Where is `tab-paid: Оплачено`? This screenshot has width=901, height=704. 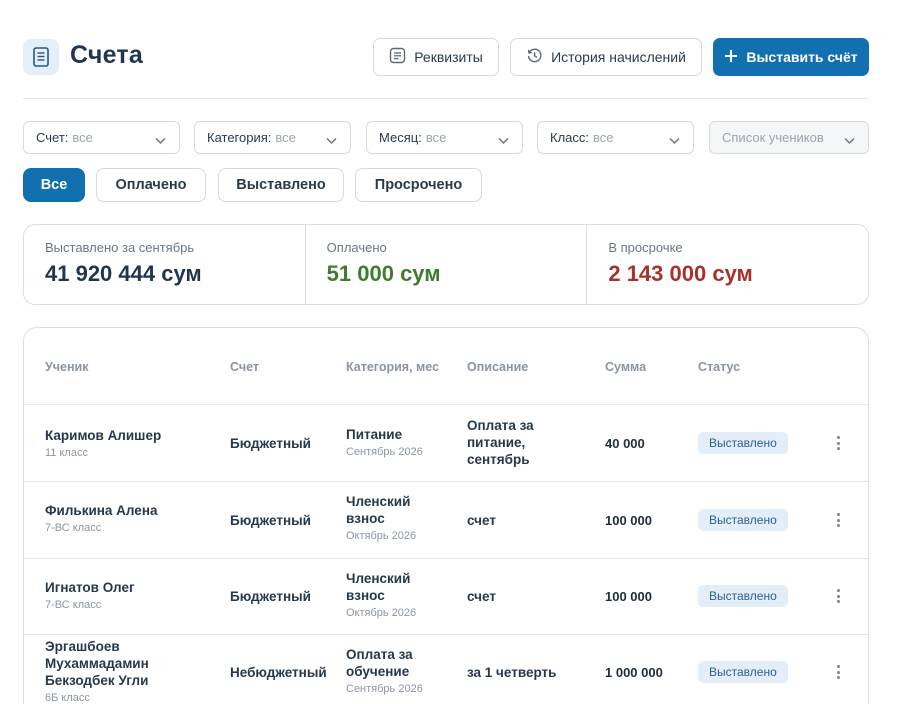 tab-paid: Оплачено is located at coordinates (151, 185).